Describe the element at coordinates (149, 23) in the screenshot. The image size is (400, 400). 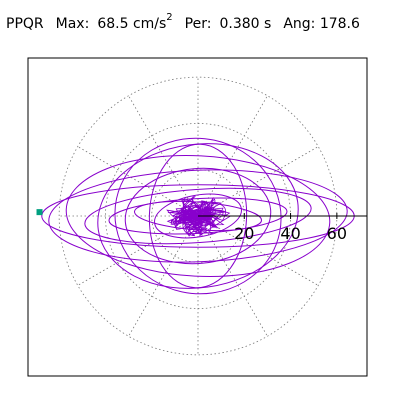
I see `max-unit: cm/s` at that location.